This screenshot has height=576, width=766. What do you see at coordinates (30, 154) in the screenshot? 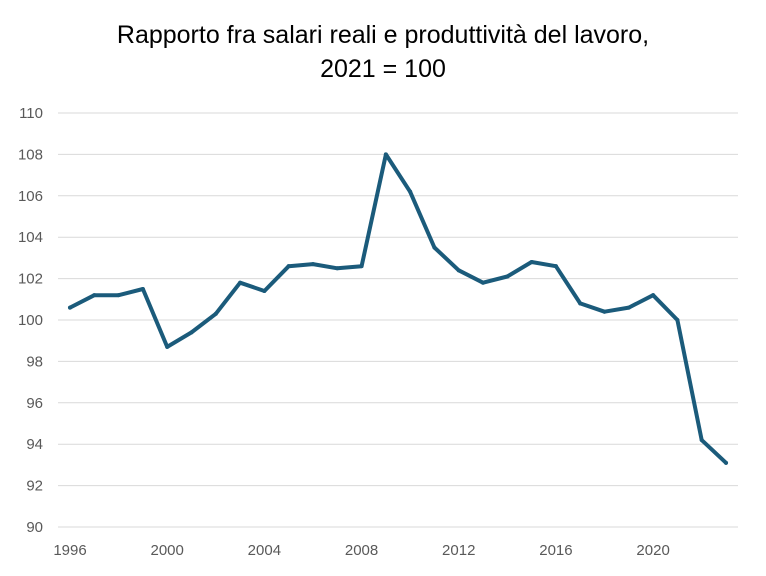
I see `y-tick-label: 108` at bounding box center [30, 154].